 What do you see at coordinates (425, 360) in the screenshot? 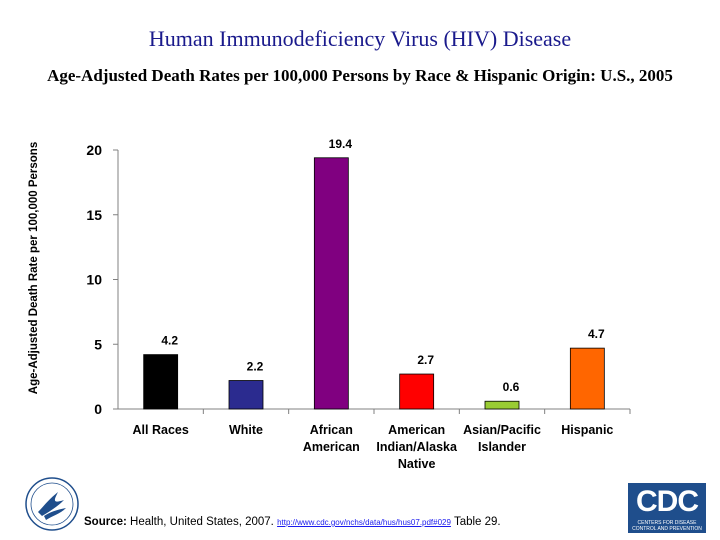
I see `data-label: 2.7` at bounding box center [425, 360].